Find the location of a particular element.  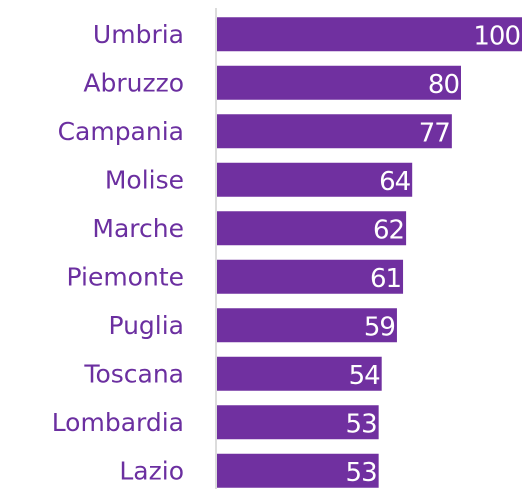

category-label: Molise is located at coordinates (144, 179).